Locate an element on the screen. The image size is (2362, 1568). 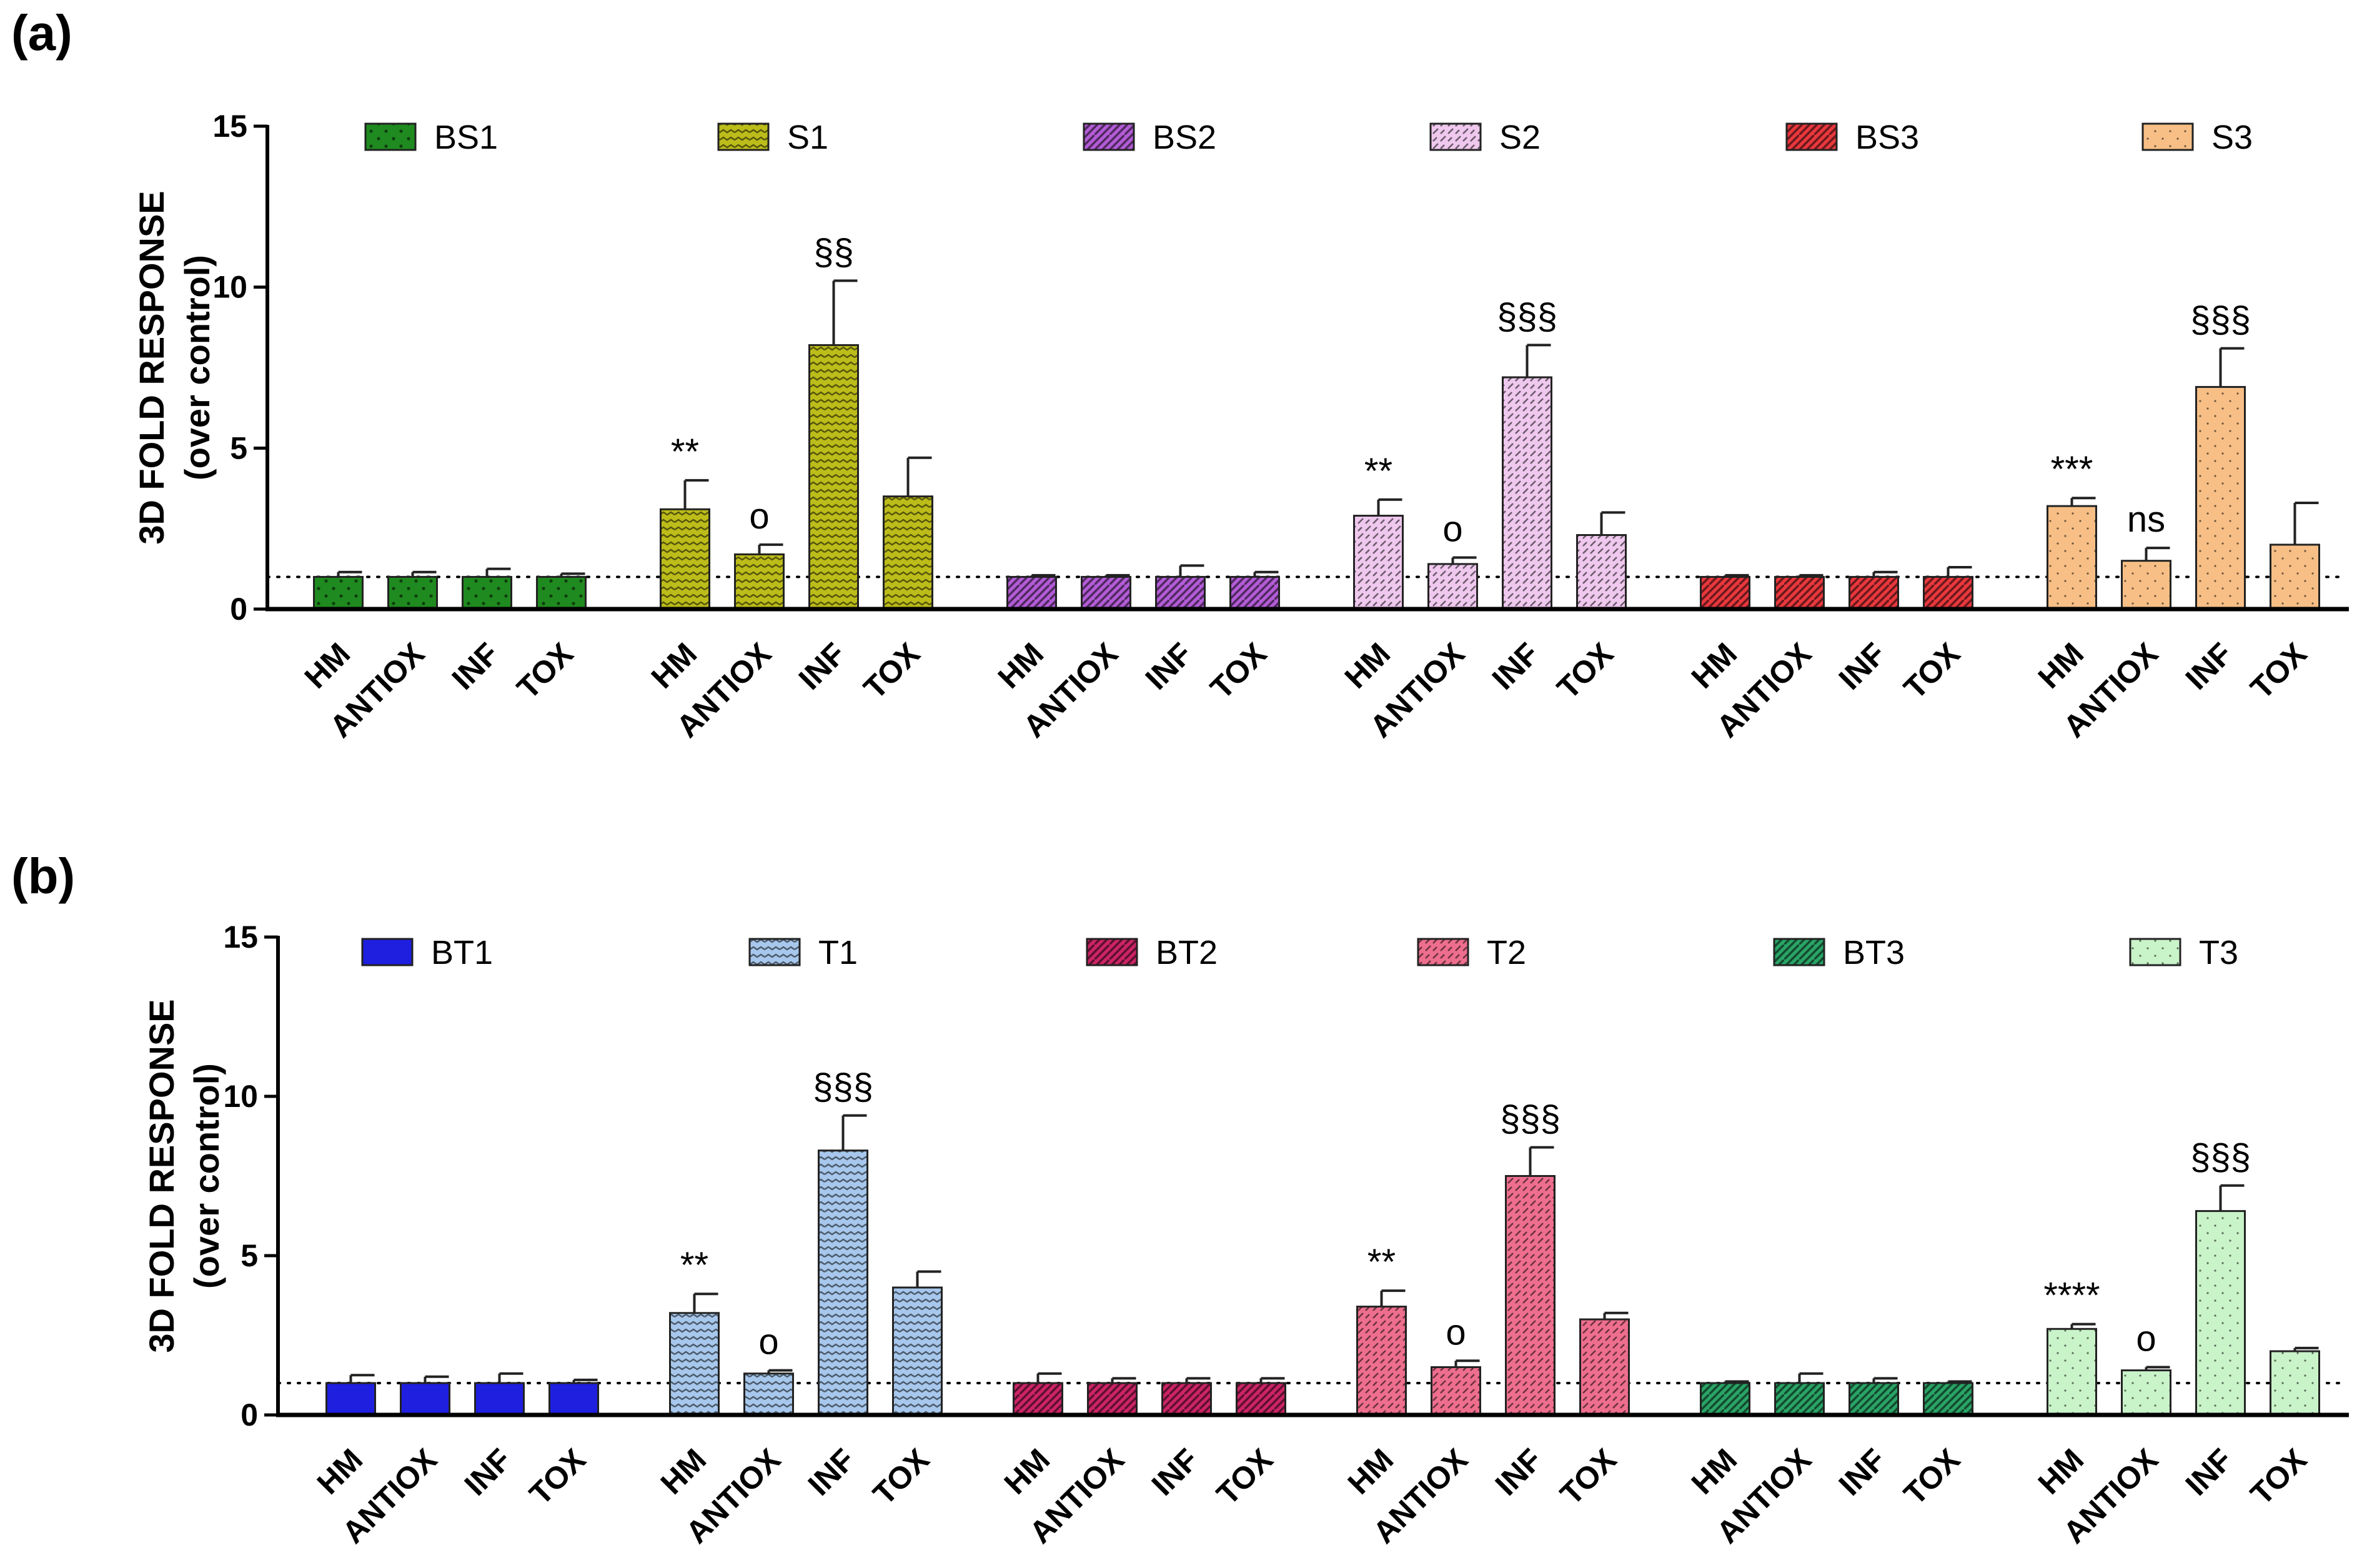
significance-label: ns is located at coordinates (2146, 519).